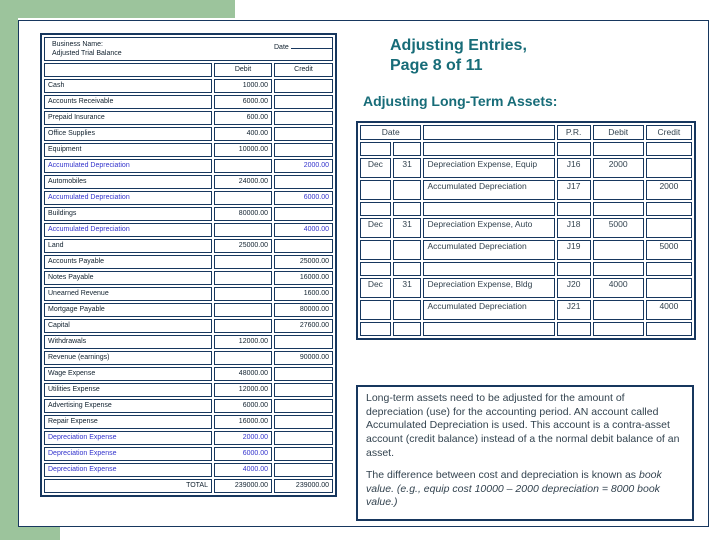  I want to click on trial-balance-row: Repair Expense 16000.00, so click(189, 422).